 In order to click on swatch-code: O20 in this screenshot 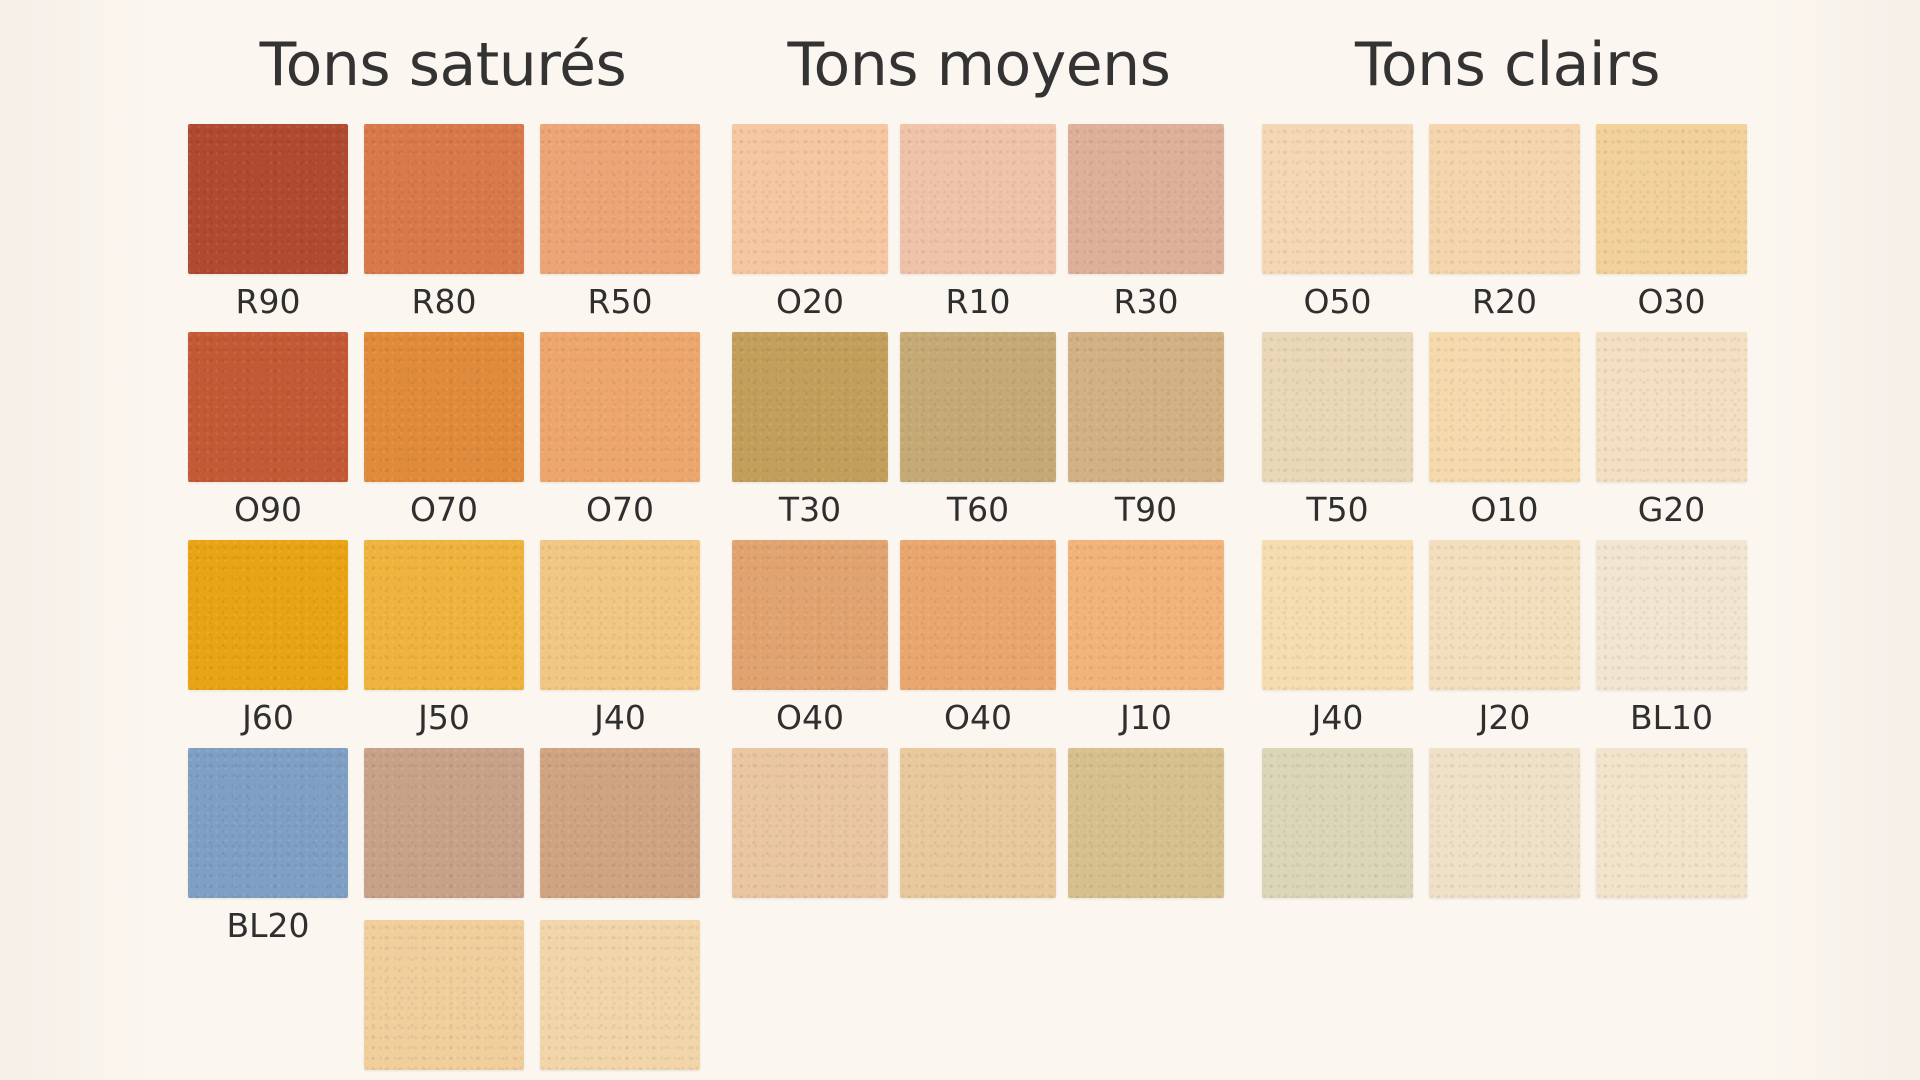, I will do `click(810, 301)`.